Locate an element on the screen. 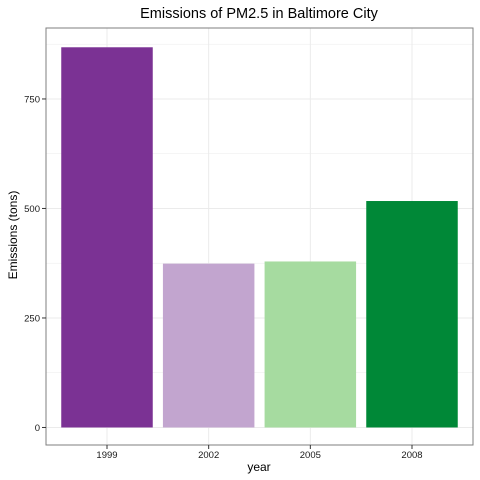 This screenshot has width=480, height=480. bar-2005 is located at coordinates (310, 344).